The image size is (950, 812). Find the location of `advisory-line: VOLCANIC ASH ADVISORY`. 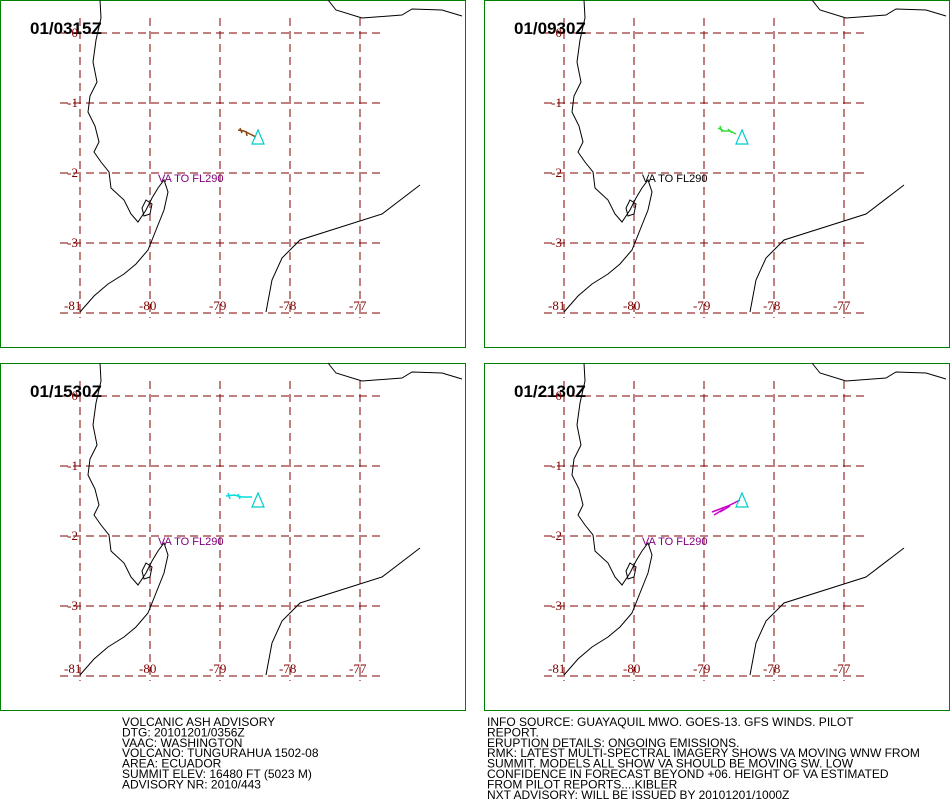

advisory-line: VOLCANIC ASH ADVISORY is located at coordinates (198, 722).